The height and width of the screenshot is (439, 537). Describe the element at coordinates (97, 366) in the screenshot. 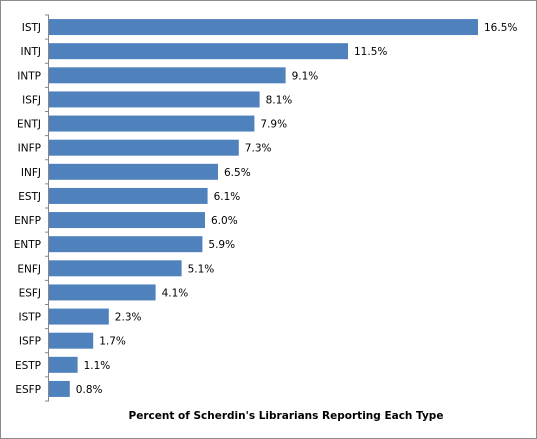

I see `data-label-estp: 1.1%` at that location.